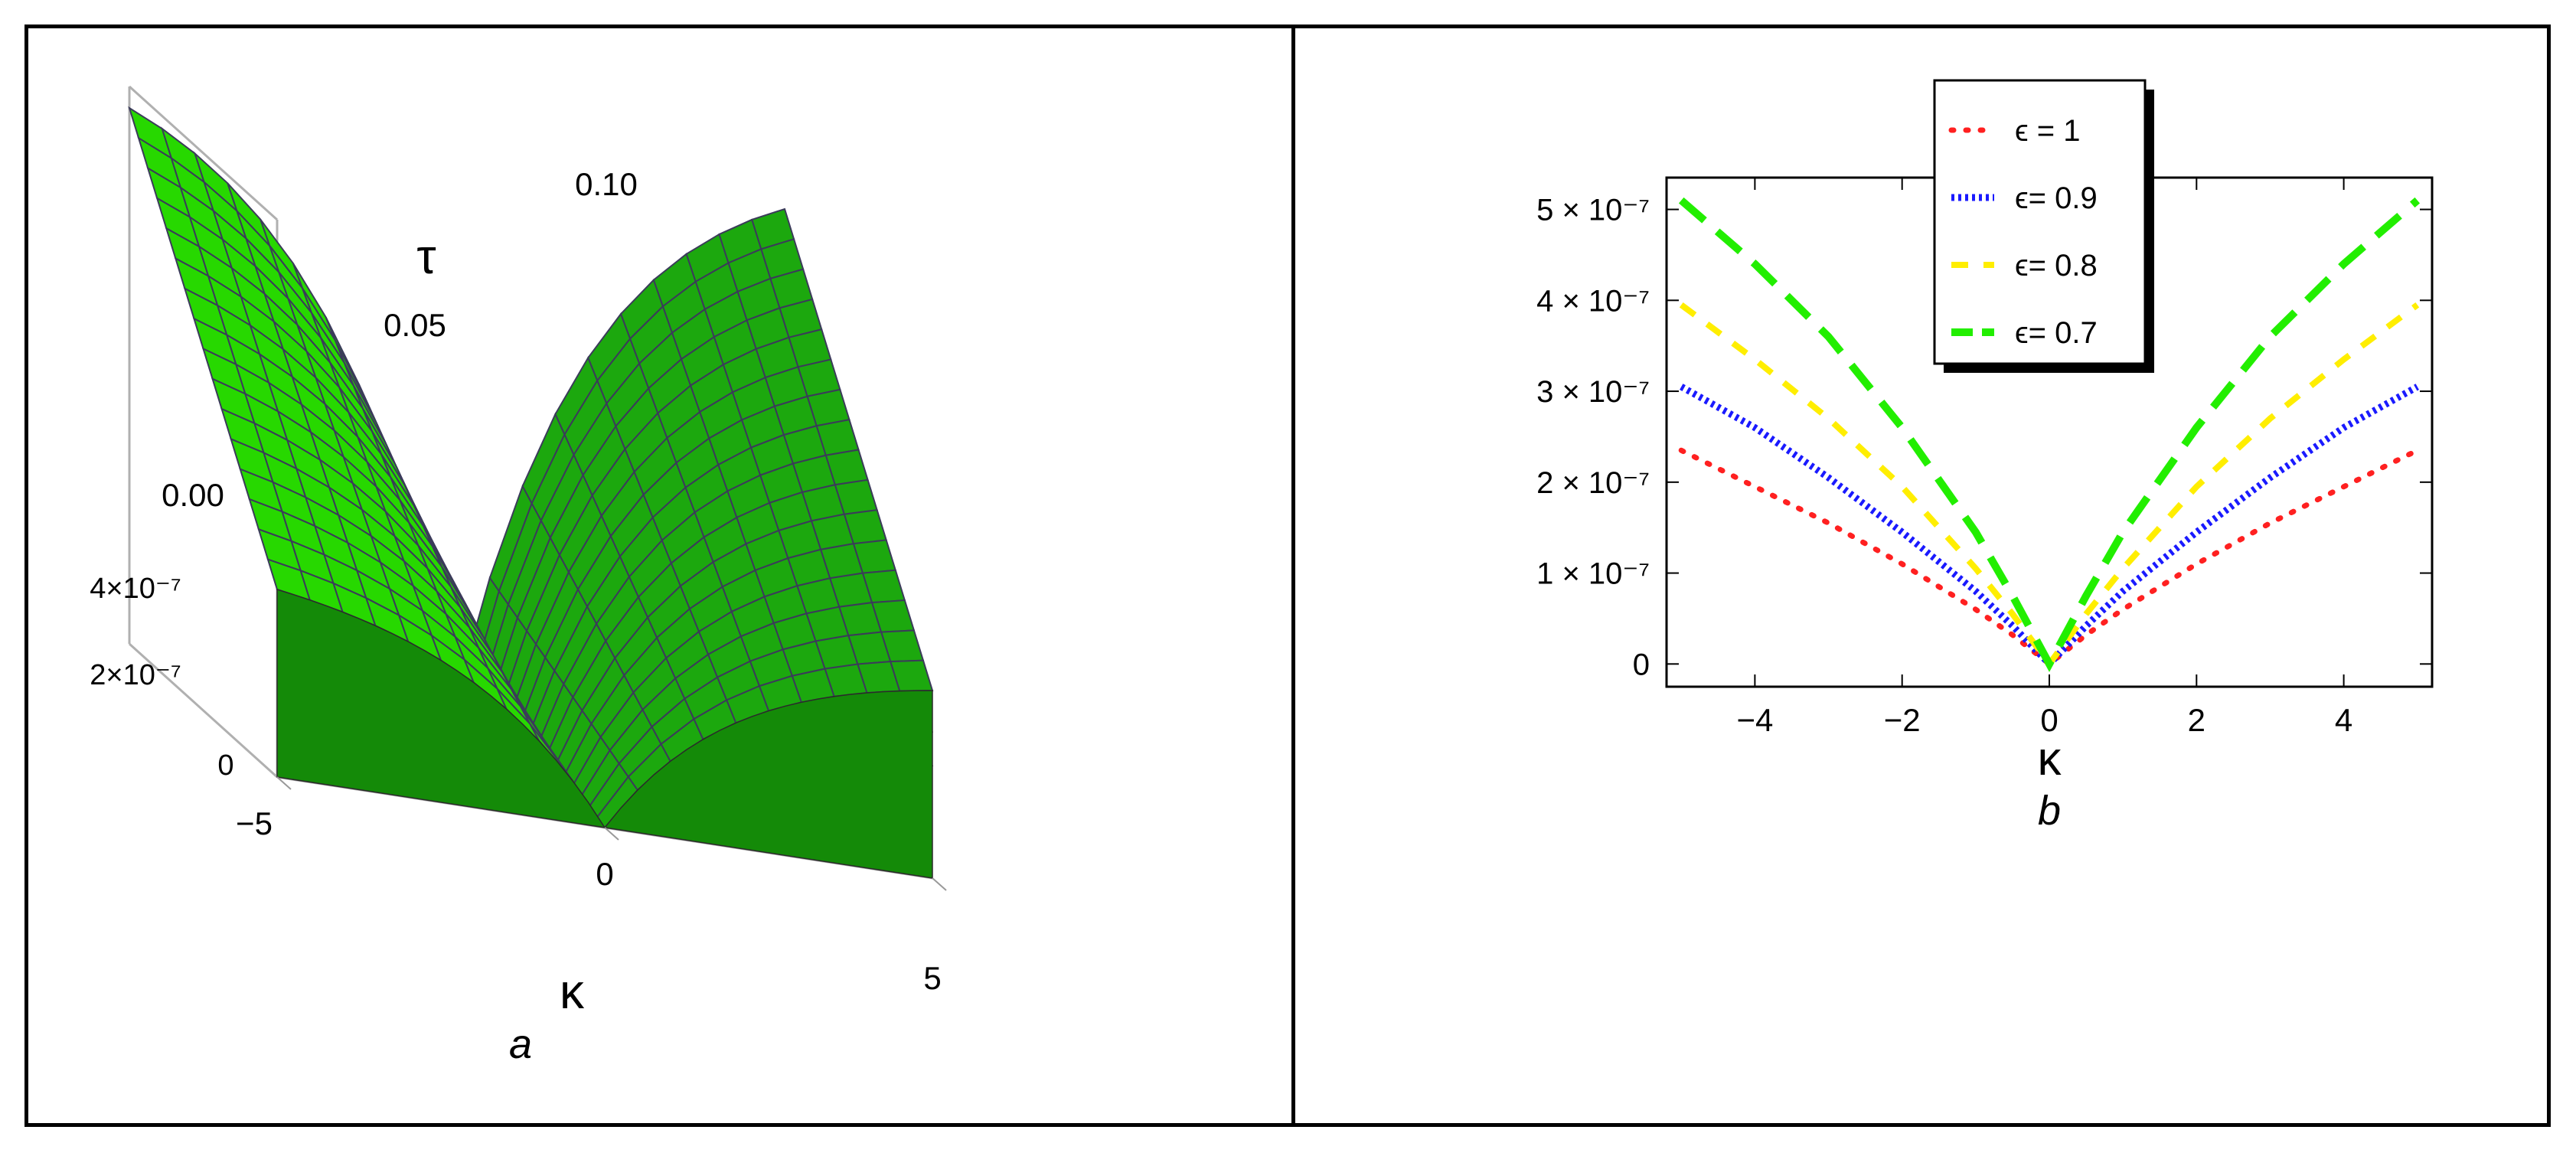 The image size is (2576, 1156). Describe the element at coordinates (2050, 759) in the screenshot. I see `x-axis-label: κ` at that location.